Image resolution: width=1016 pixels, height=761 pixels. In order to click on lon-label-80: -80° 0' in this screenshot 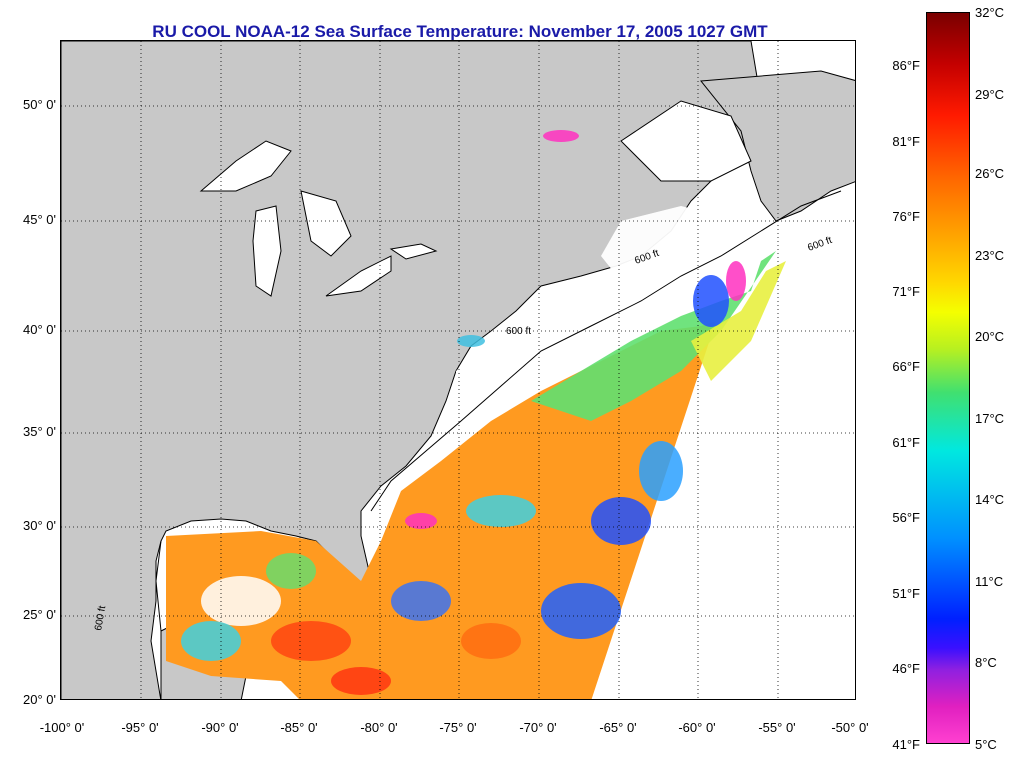, I will do `click(379, 727)`.